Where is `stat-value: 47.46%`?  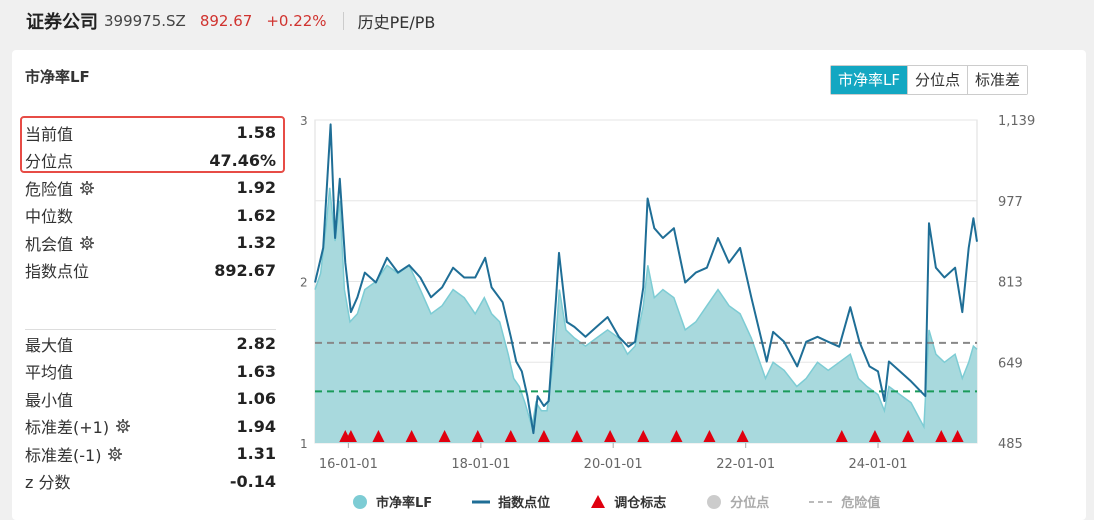
stat-value: 47.46% is located at coordinates (242, 160).